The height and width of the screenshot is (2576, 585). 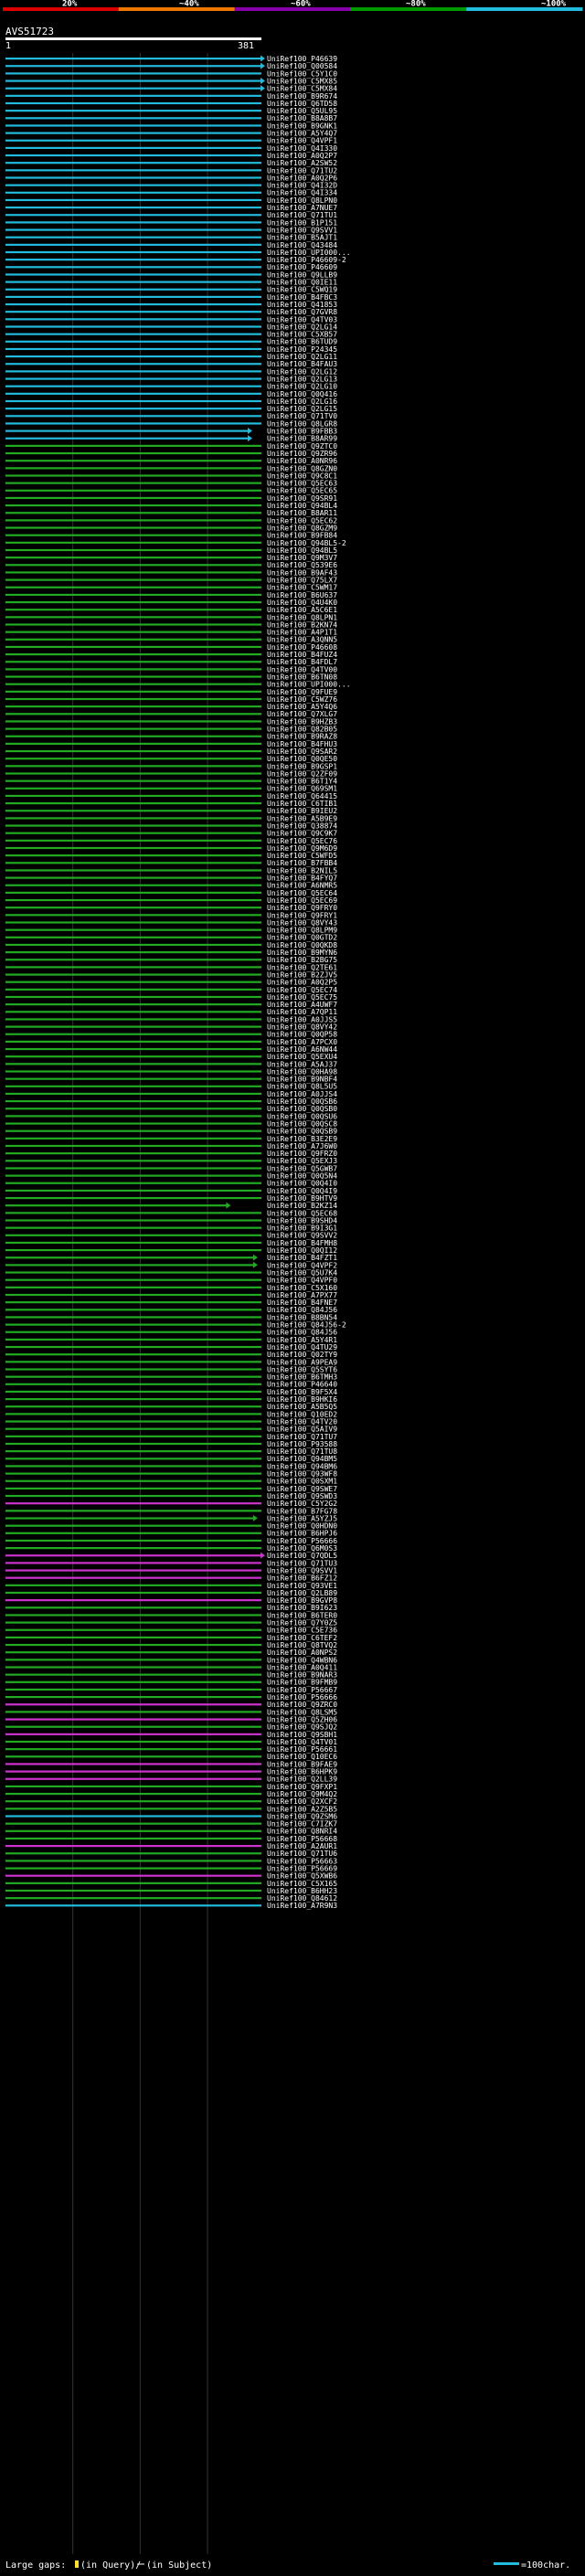 What do you see at coordinates (302, 446) in the screenshot?
I see `hit-label: UniRef100_Q9ZTC0` at bounding box center [302, 446].